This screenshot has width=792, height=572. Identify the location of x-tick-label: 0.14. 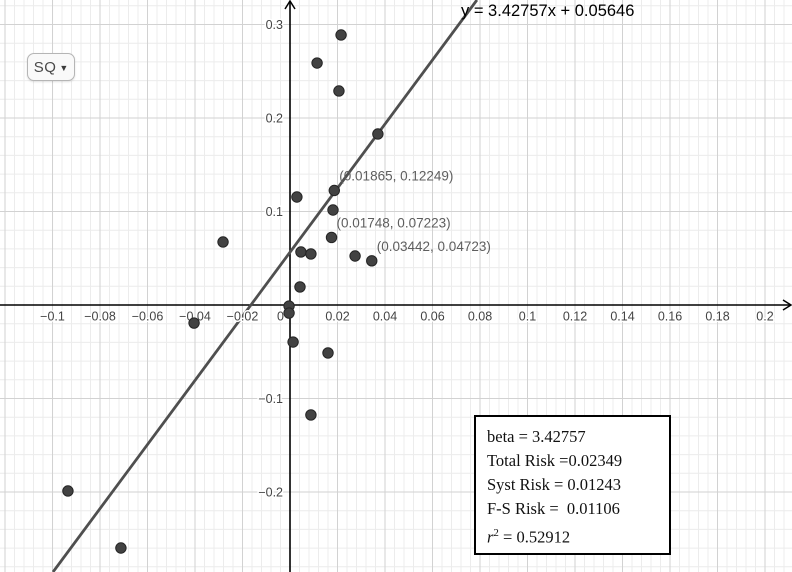
(622, 316).